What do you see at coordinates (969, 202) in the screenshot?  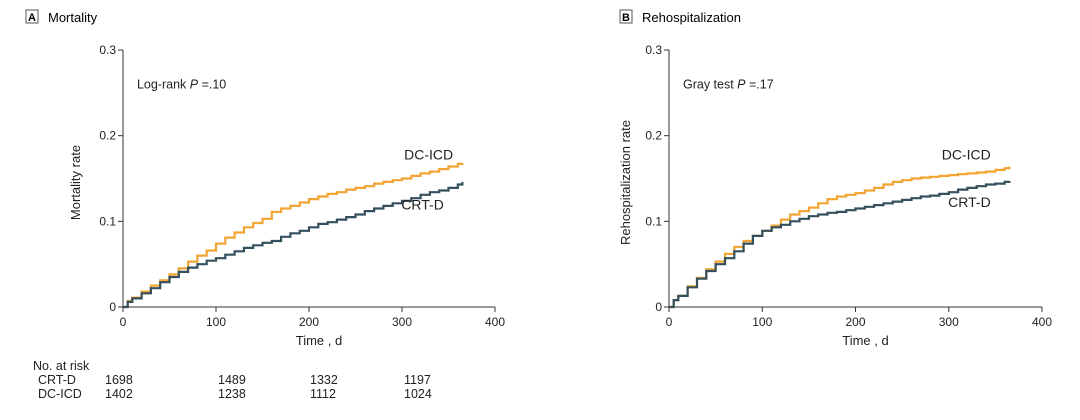 I see `panel-b-label-crt-d: CRT-D` at bounding box center [969, 202].